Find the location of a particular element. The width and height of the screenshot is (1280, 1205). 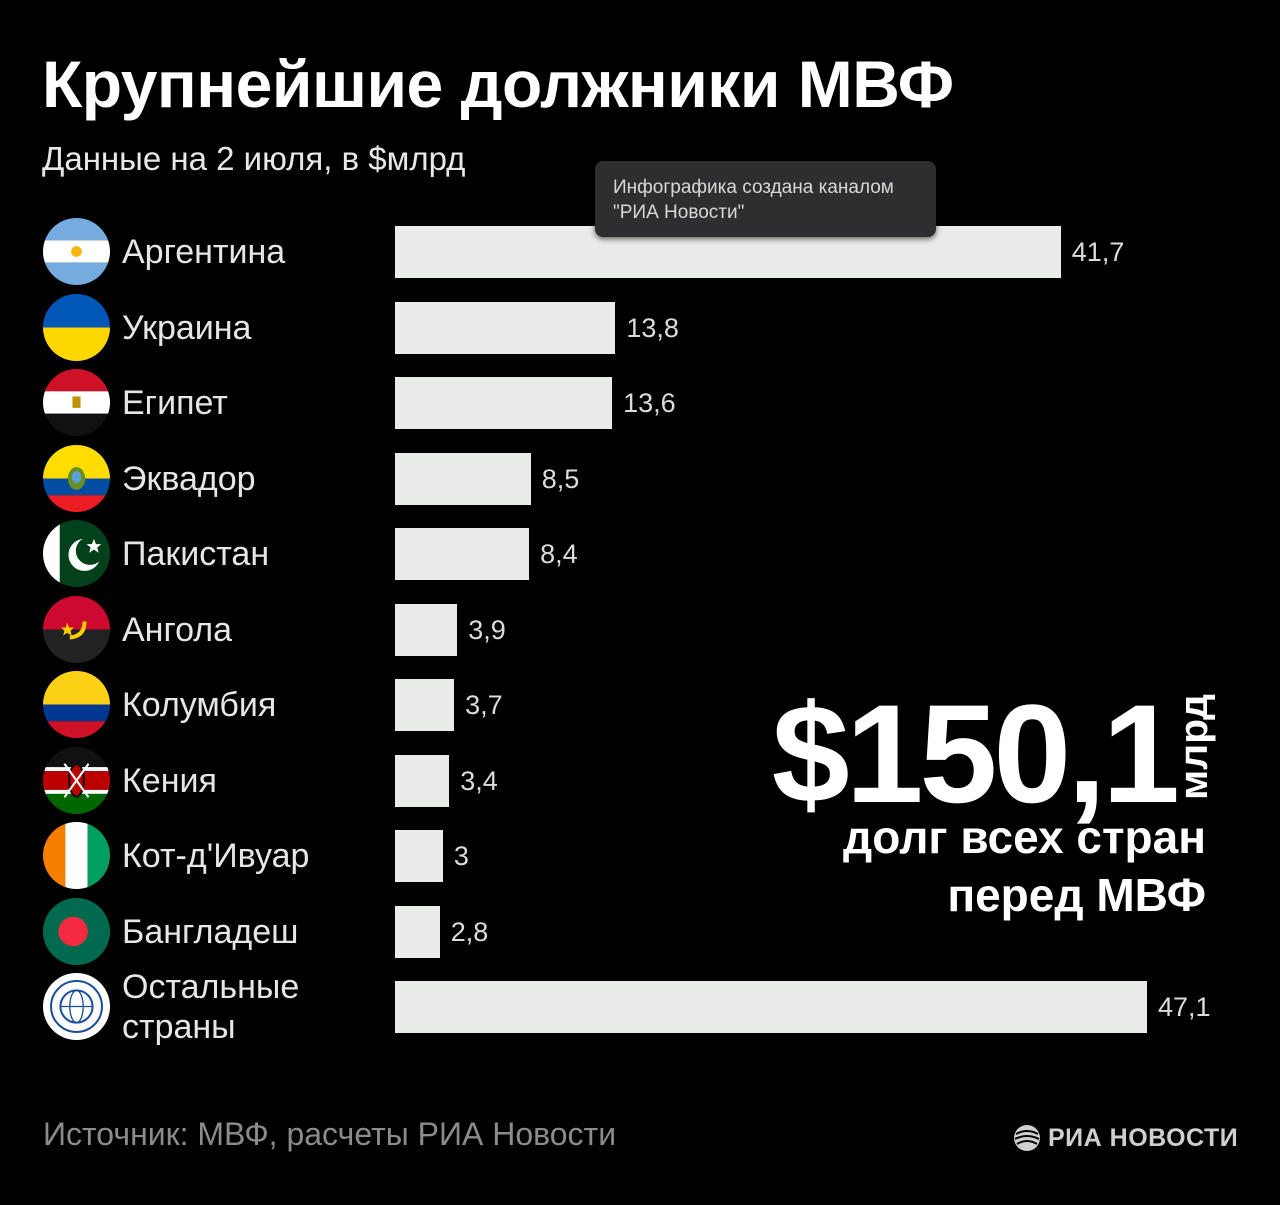

category-label: Пакистан is located at coordinates (196, 554).